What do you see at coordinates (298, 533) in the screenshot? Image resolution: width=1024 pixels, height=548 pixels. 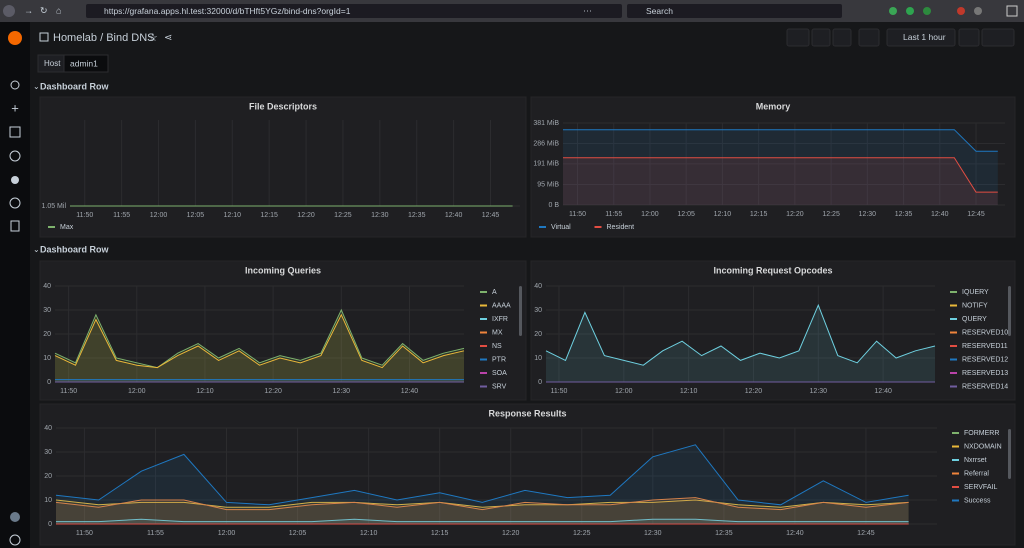 I see `x-tick-label: 12:05` at bounding box center [298, 533].